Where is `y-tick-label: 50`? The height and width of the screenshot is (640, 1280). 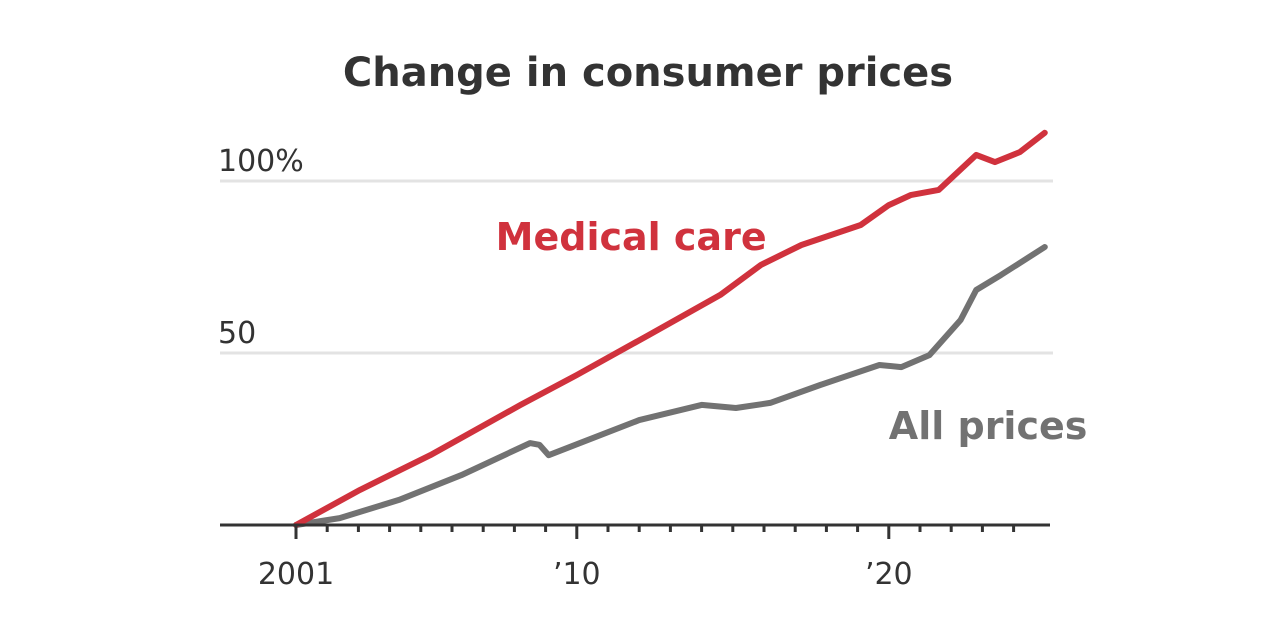
y-tick-label: 50 is located at coordinates (237, 333).